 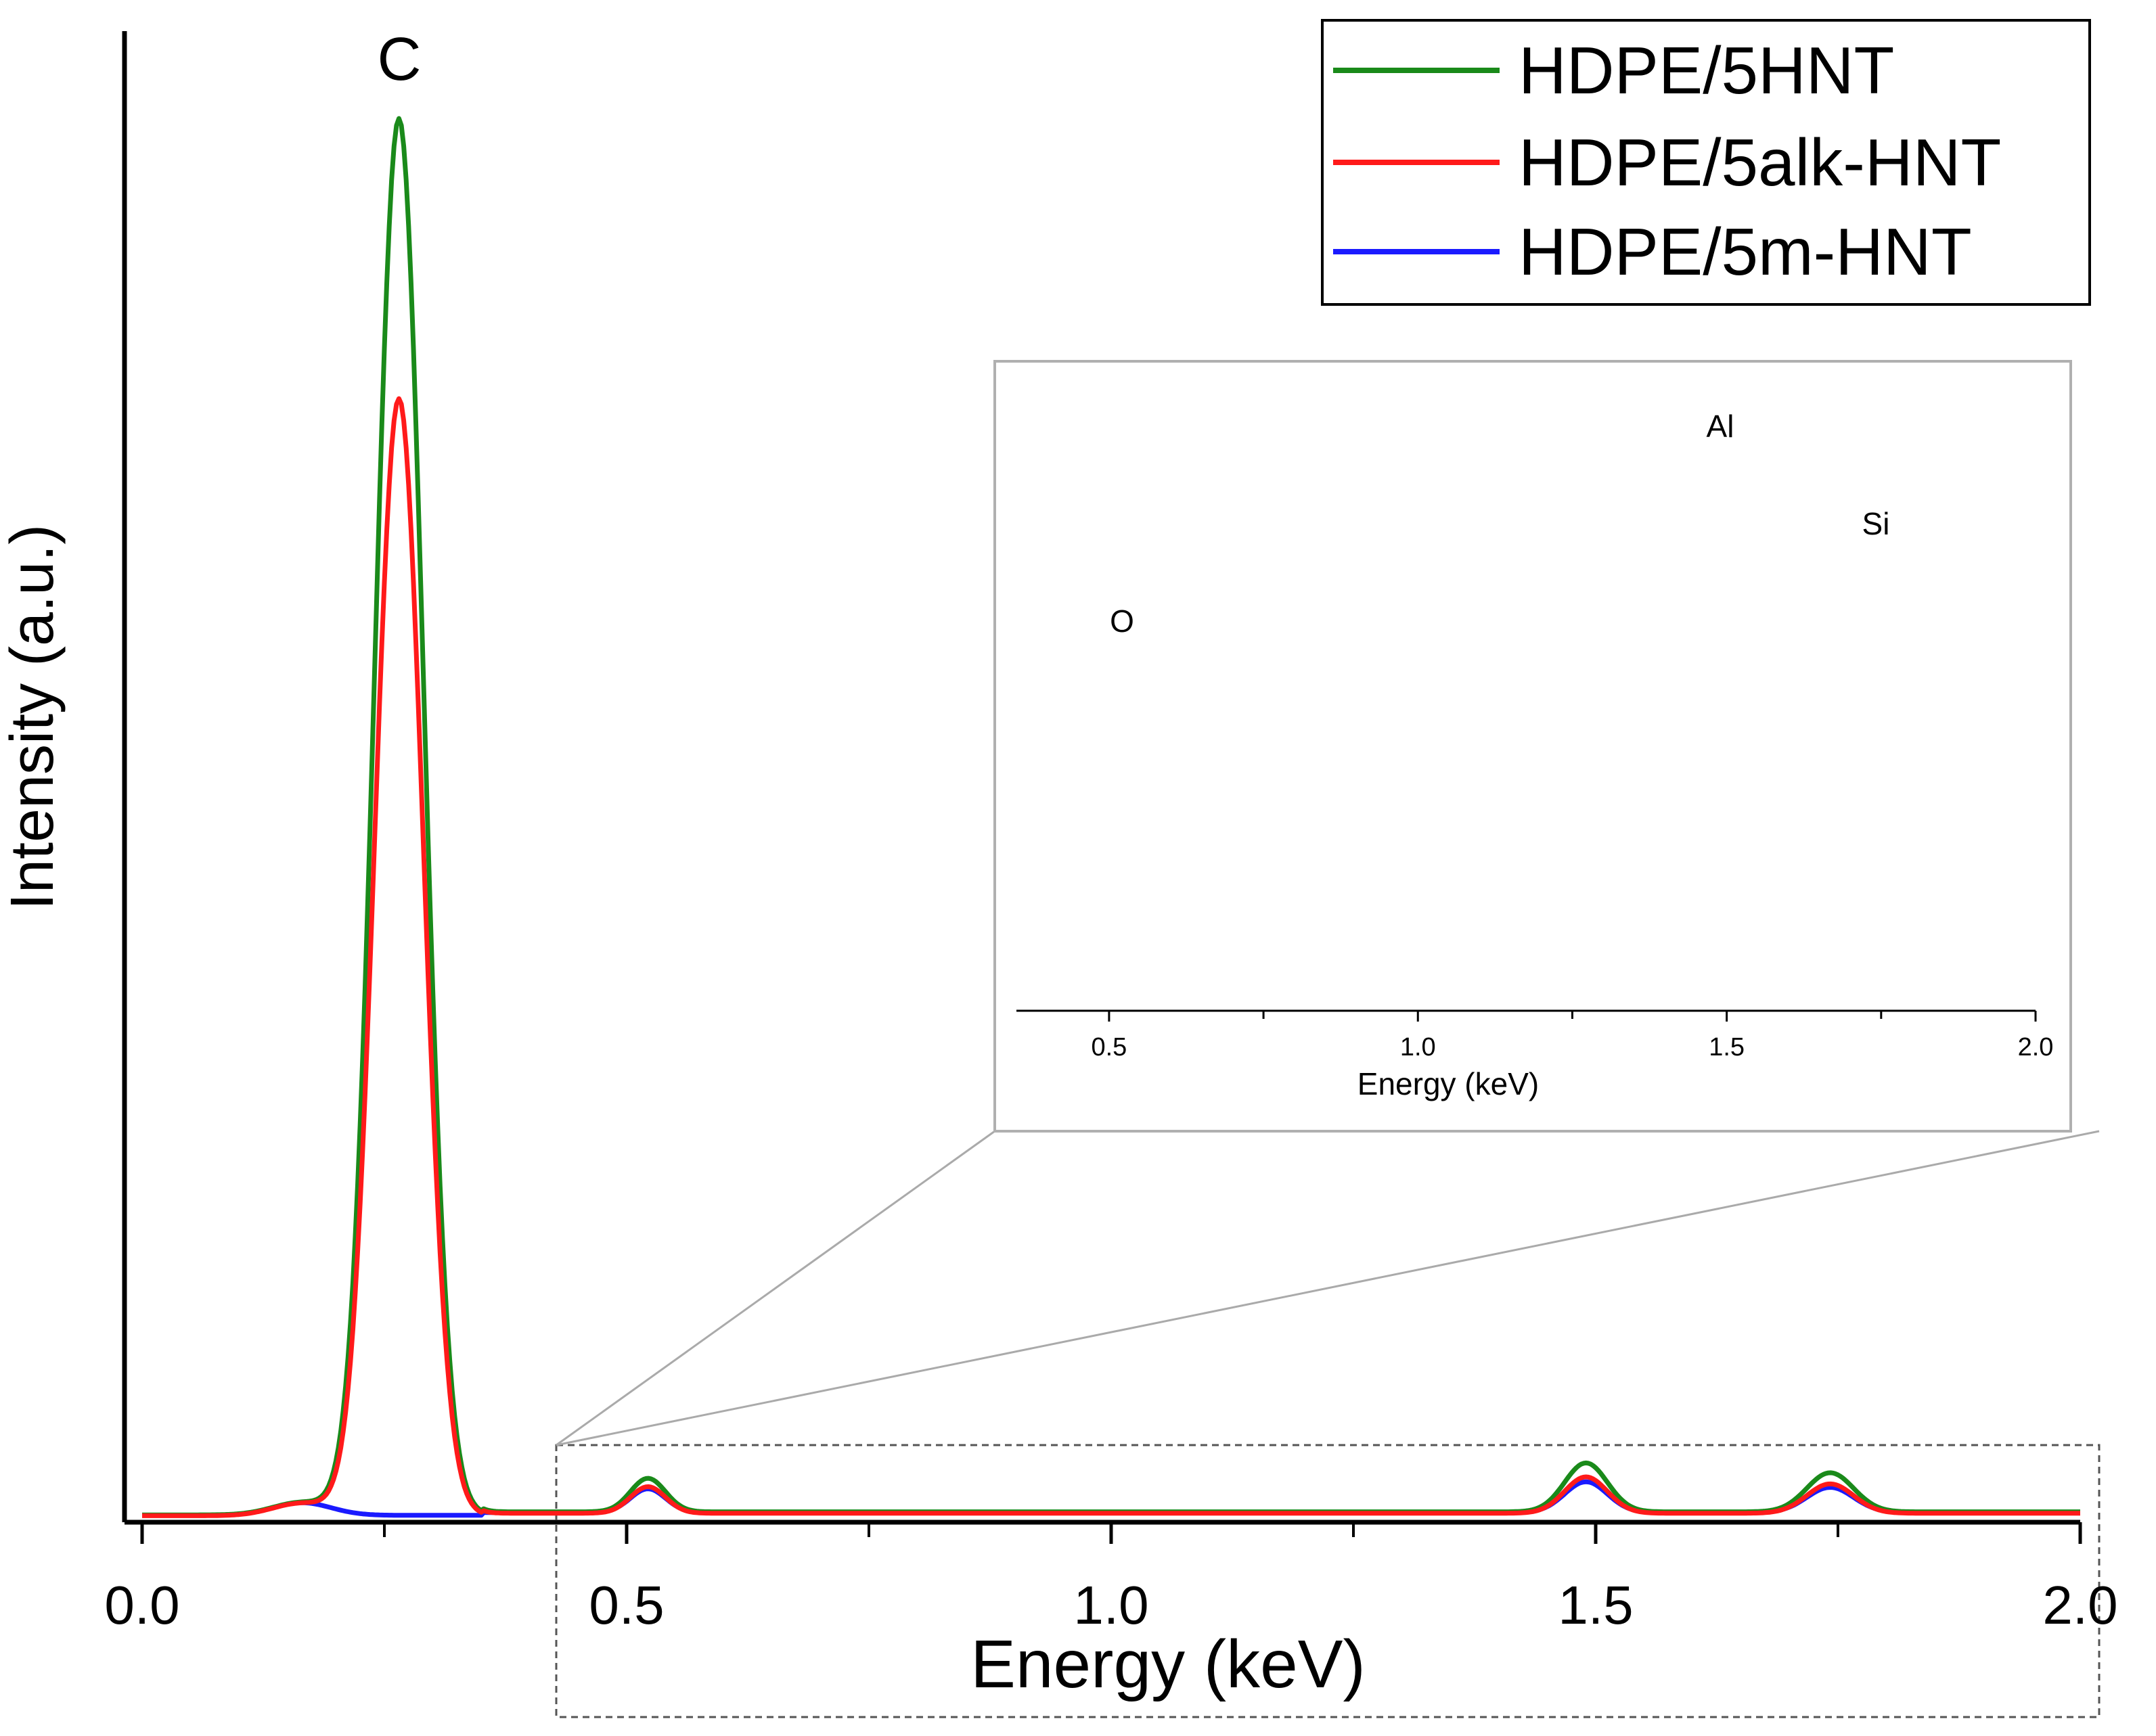 I want to click on main-ticks: 0.0 0.5 1.0 1.5 2.0, so click(x=1111, y=1578).